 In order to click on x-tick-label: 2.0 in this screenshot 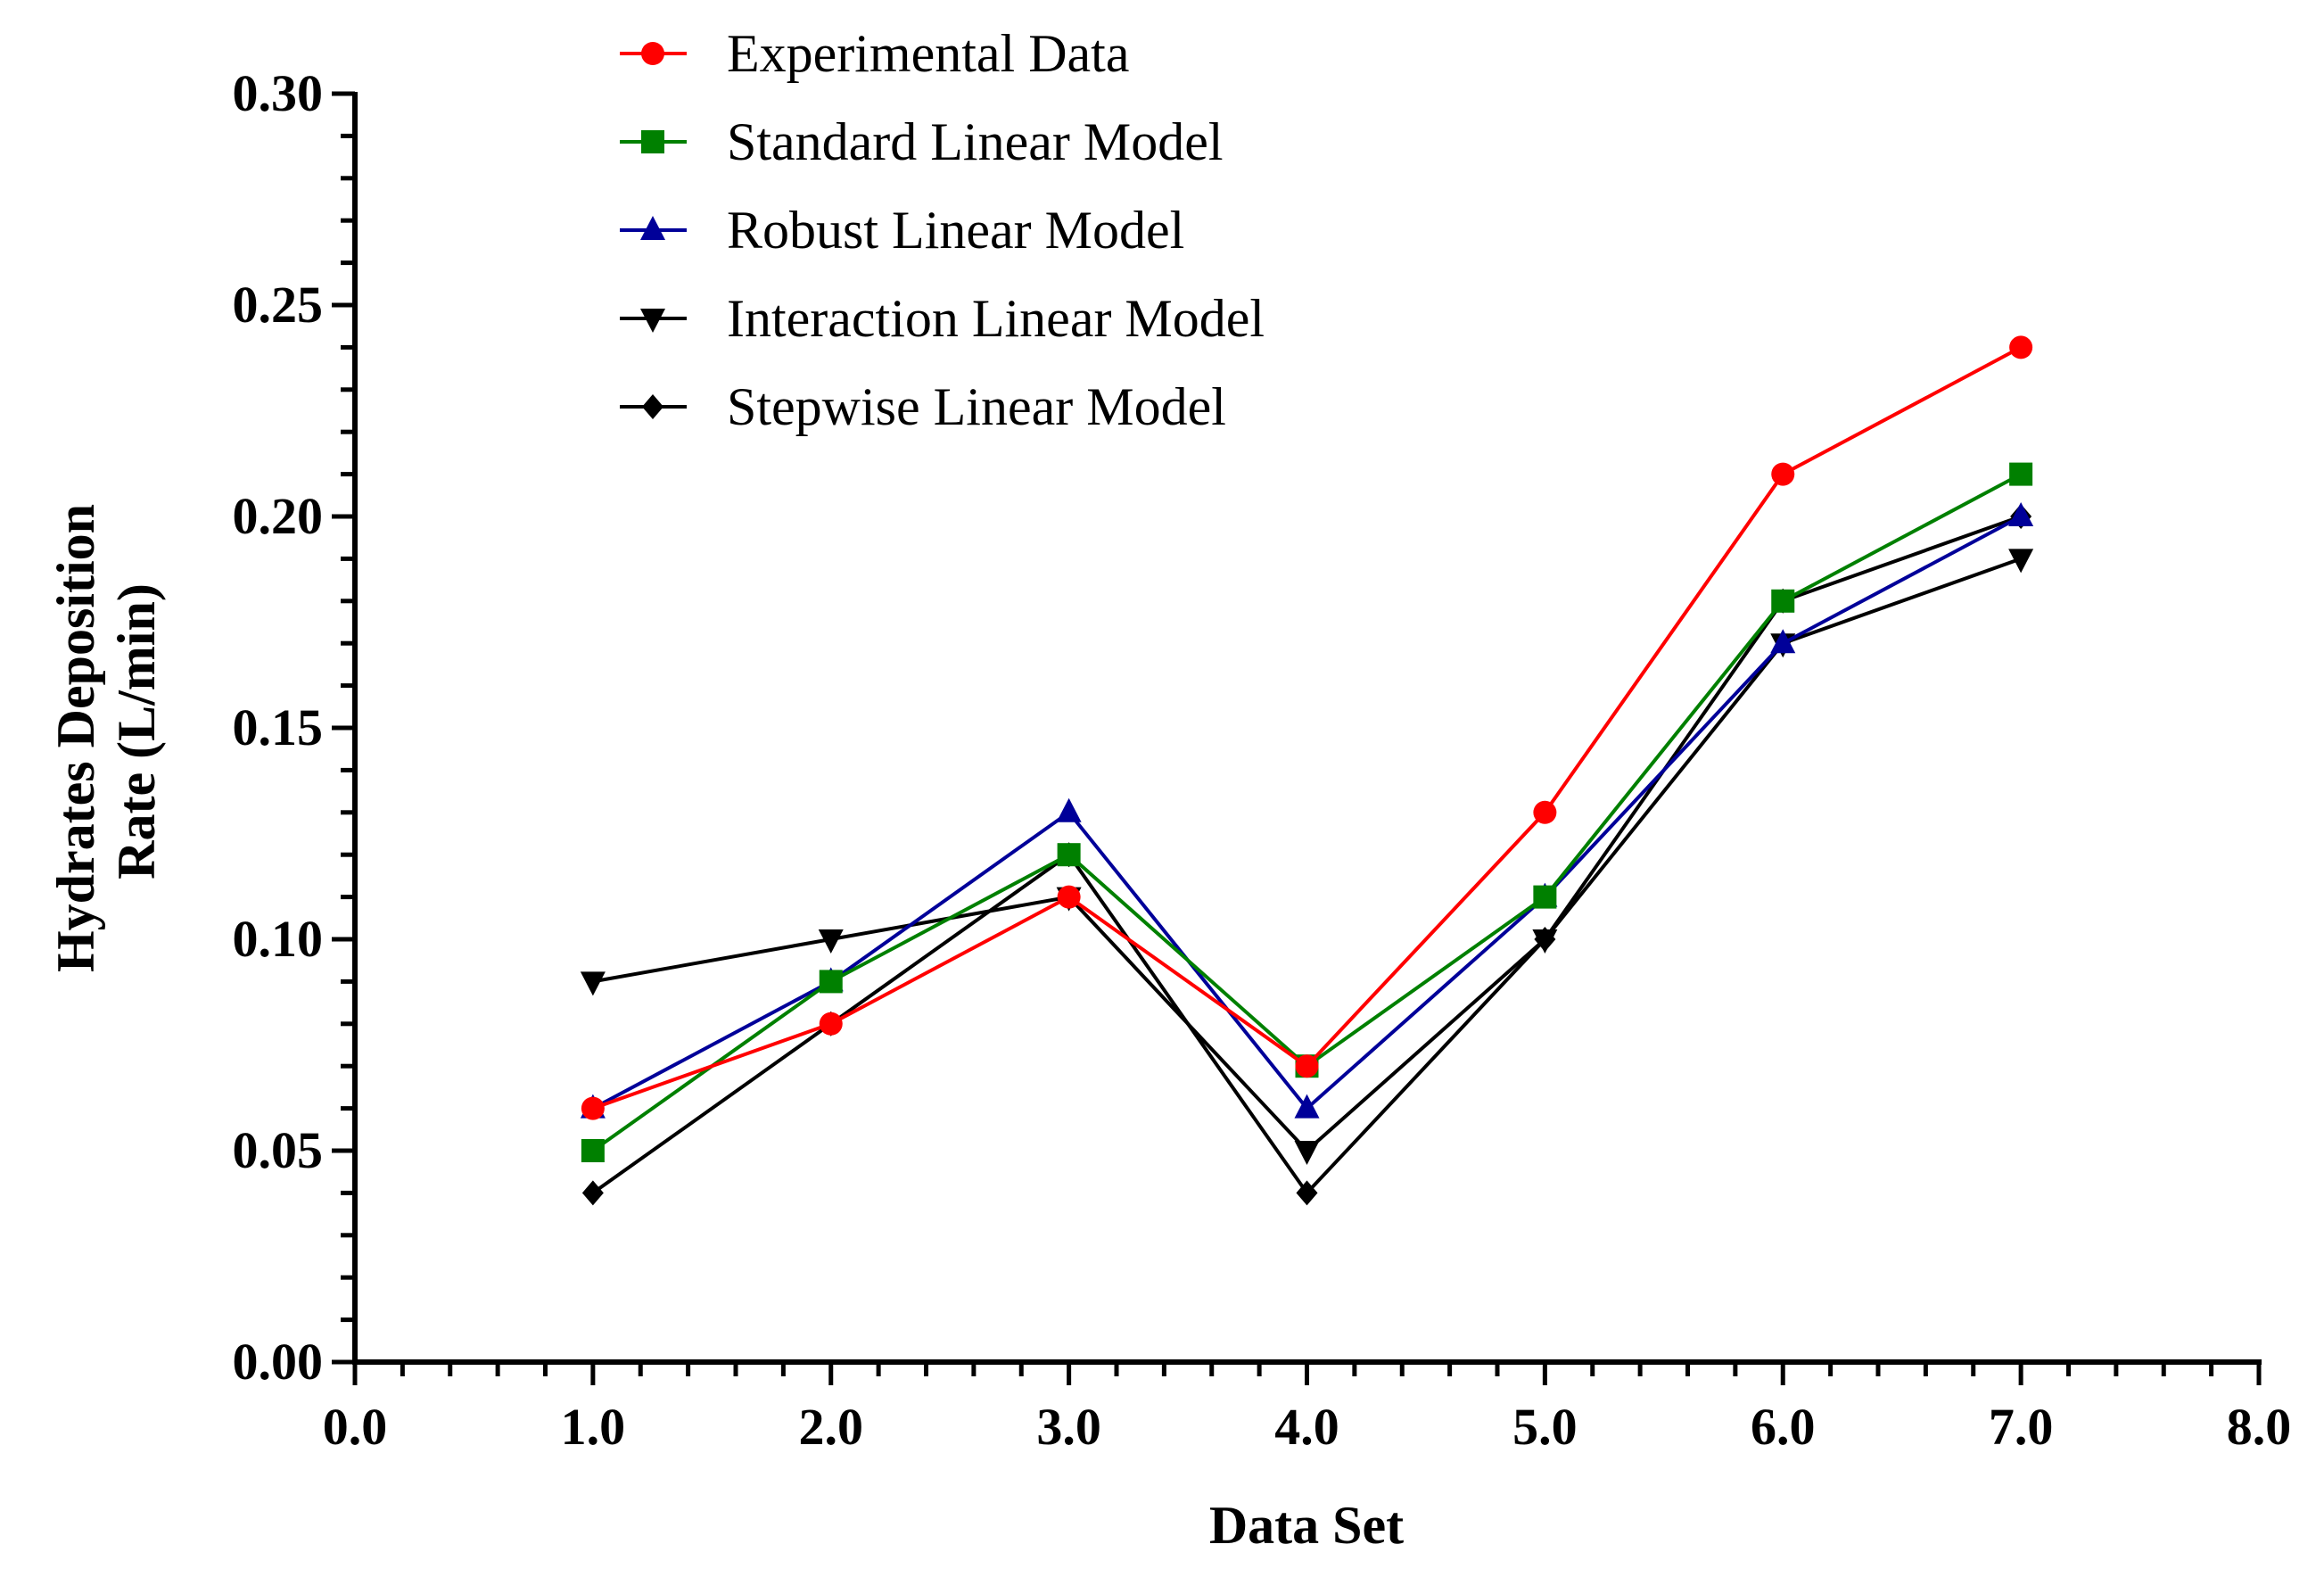, I will do `click(831, 1427)`.